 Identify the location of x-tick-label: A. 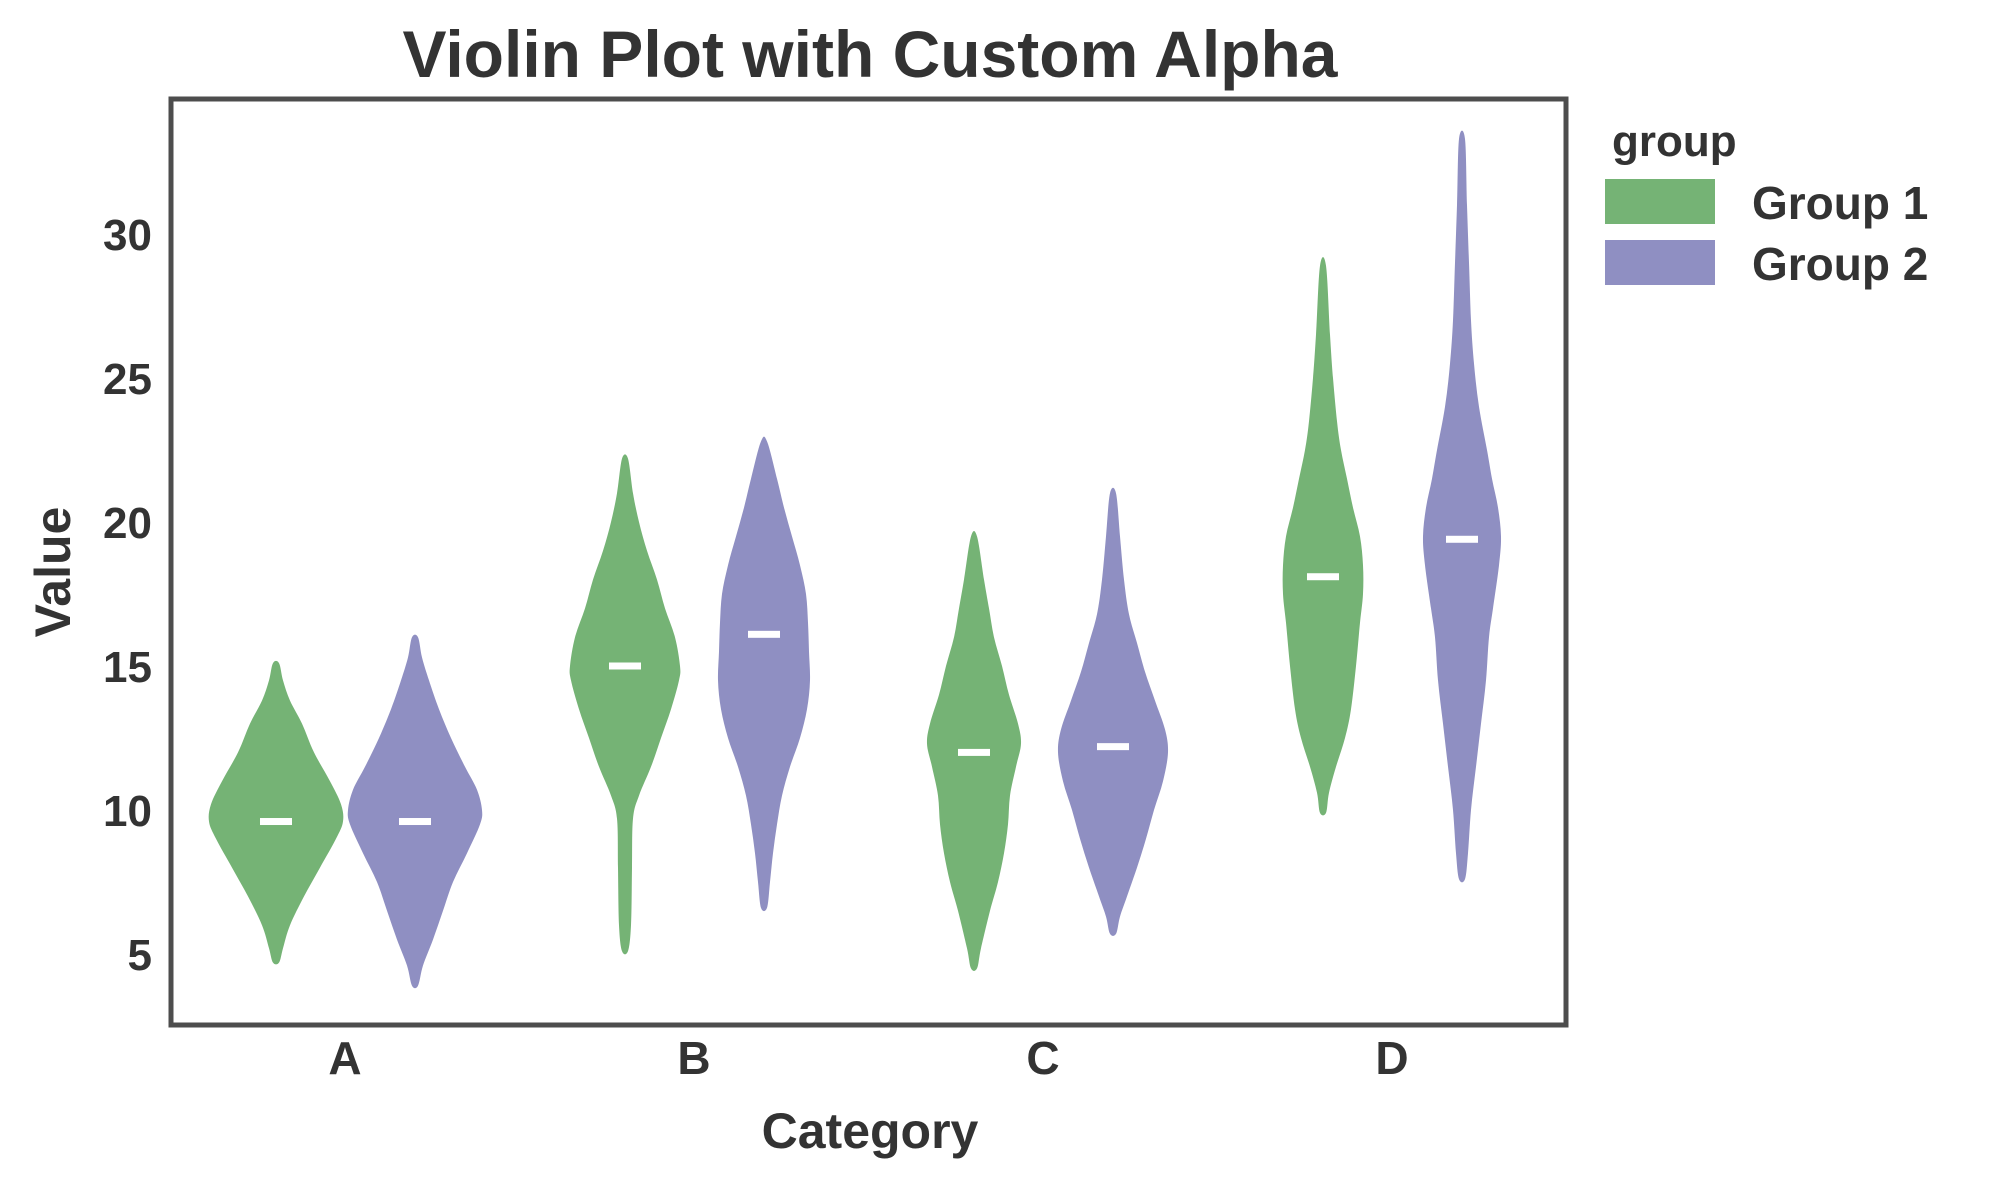
(344, 1058).